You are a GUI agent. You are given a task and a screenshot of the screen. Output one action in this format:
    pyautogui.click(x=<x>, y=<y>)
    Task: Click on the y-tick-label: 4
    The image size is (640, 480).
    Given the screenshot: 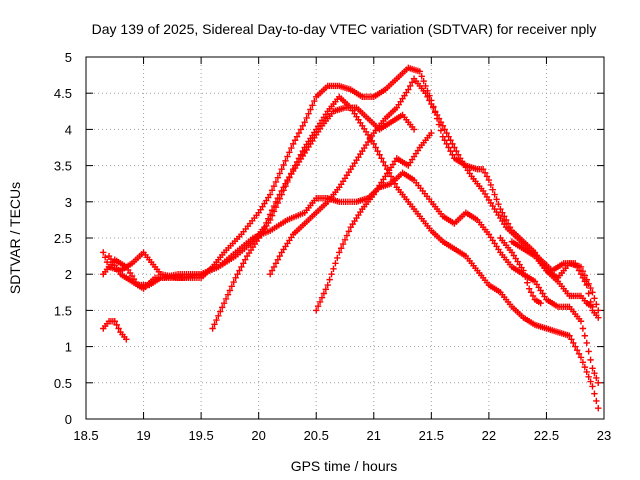 What is the action you would take?
    pyautogui.click(x=68, y=129)
    